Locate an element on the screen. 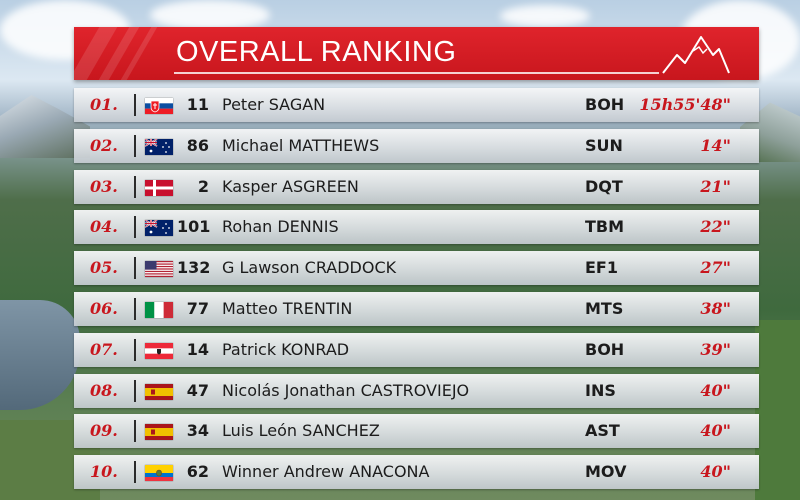  table-row: 06. 77 Matteo TRENTIN MTS 38" is located at coordinates (416, 308).